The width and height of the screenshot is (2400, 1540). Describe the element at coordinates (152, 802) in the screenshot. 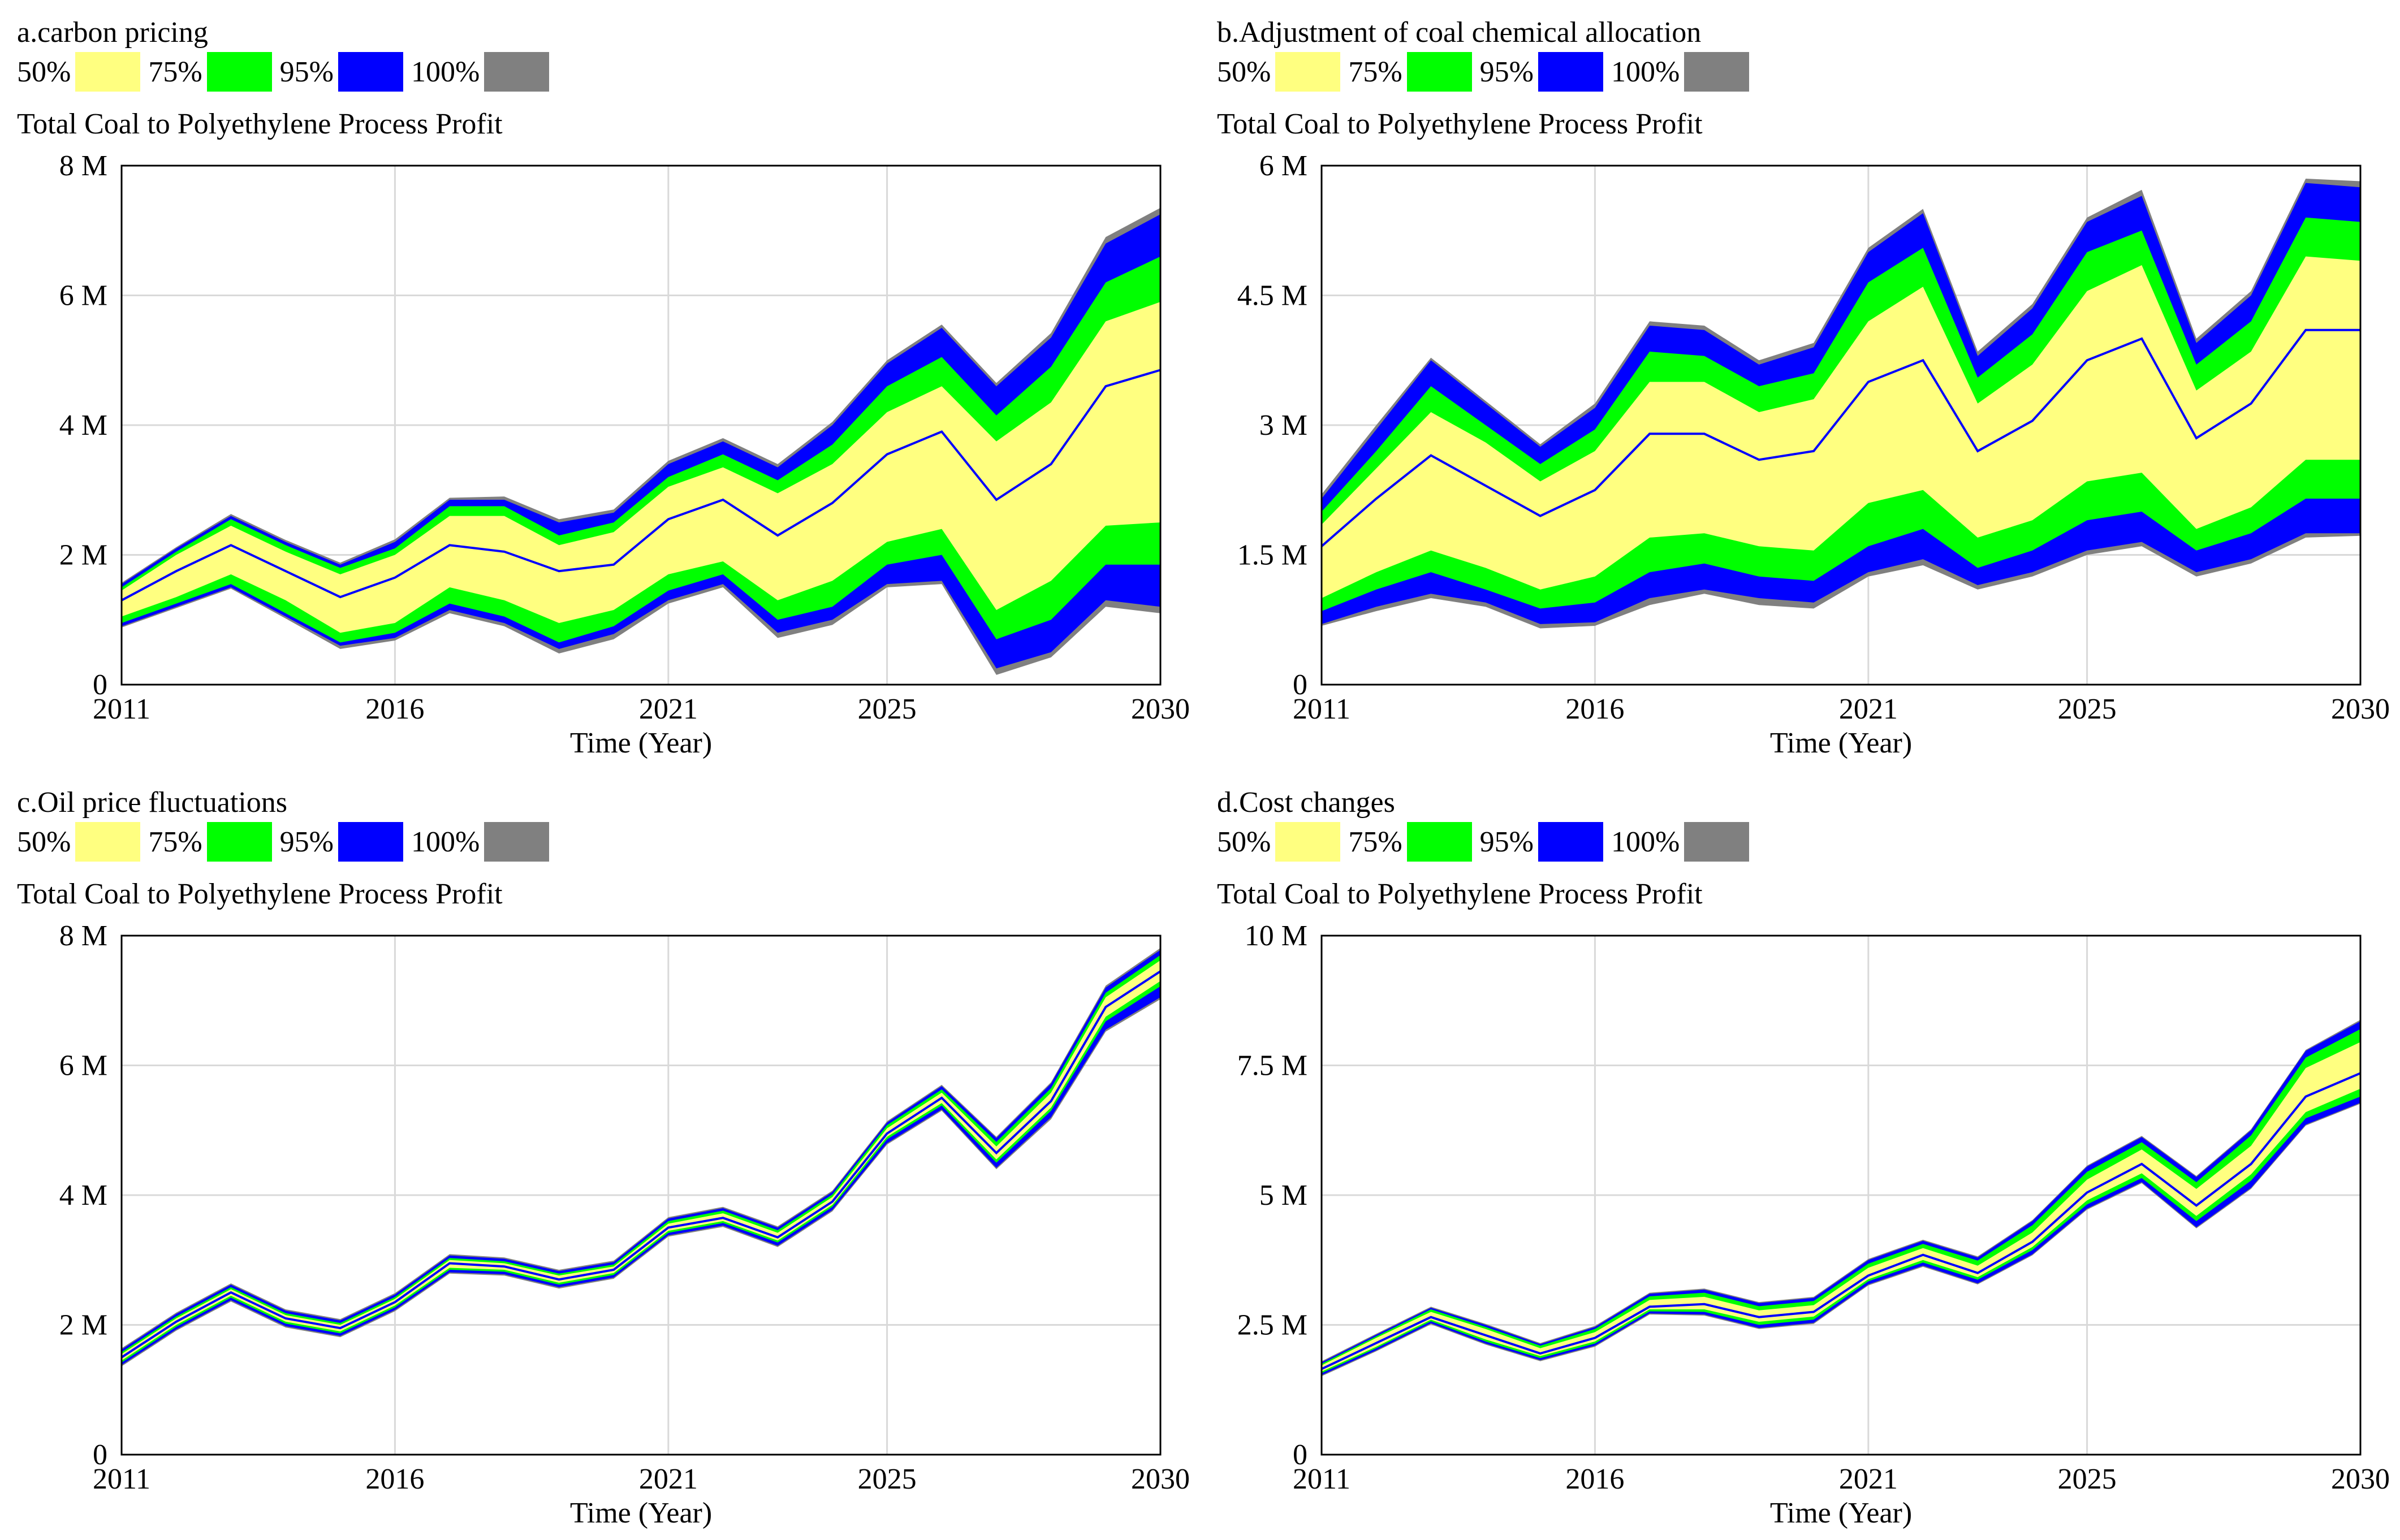

I see `chart-title: c.Oil price fluctuations` at that location.